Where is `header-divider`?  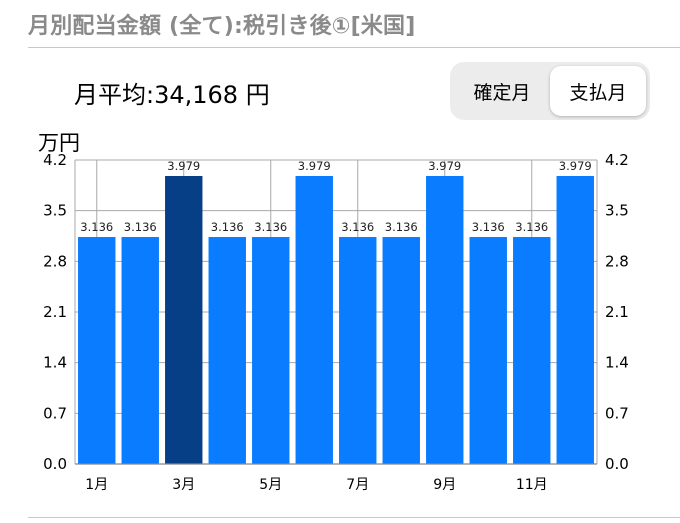 header-divider is located at coordinates (354, 47).